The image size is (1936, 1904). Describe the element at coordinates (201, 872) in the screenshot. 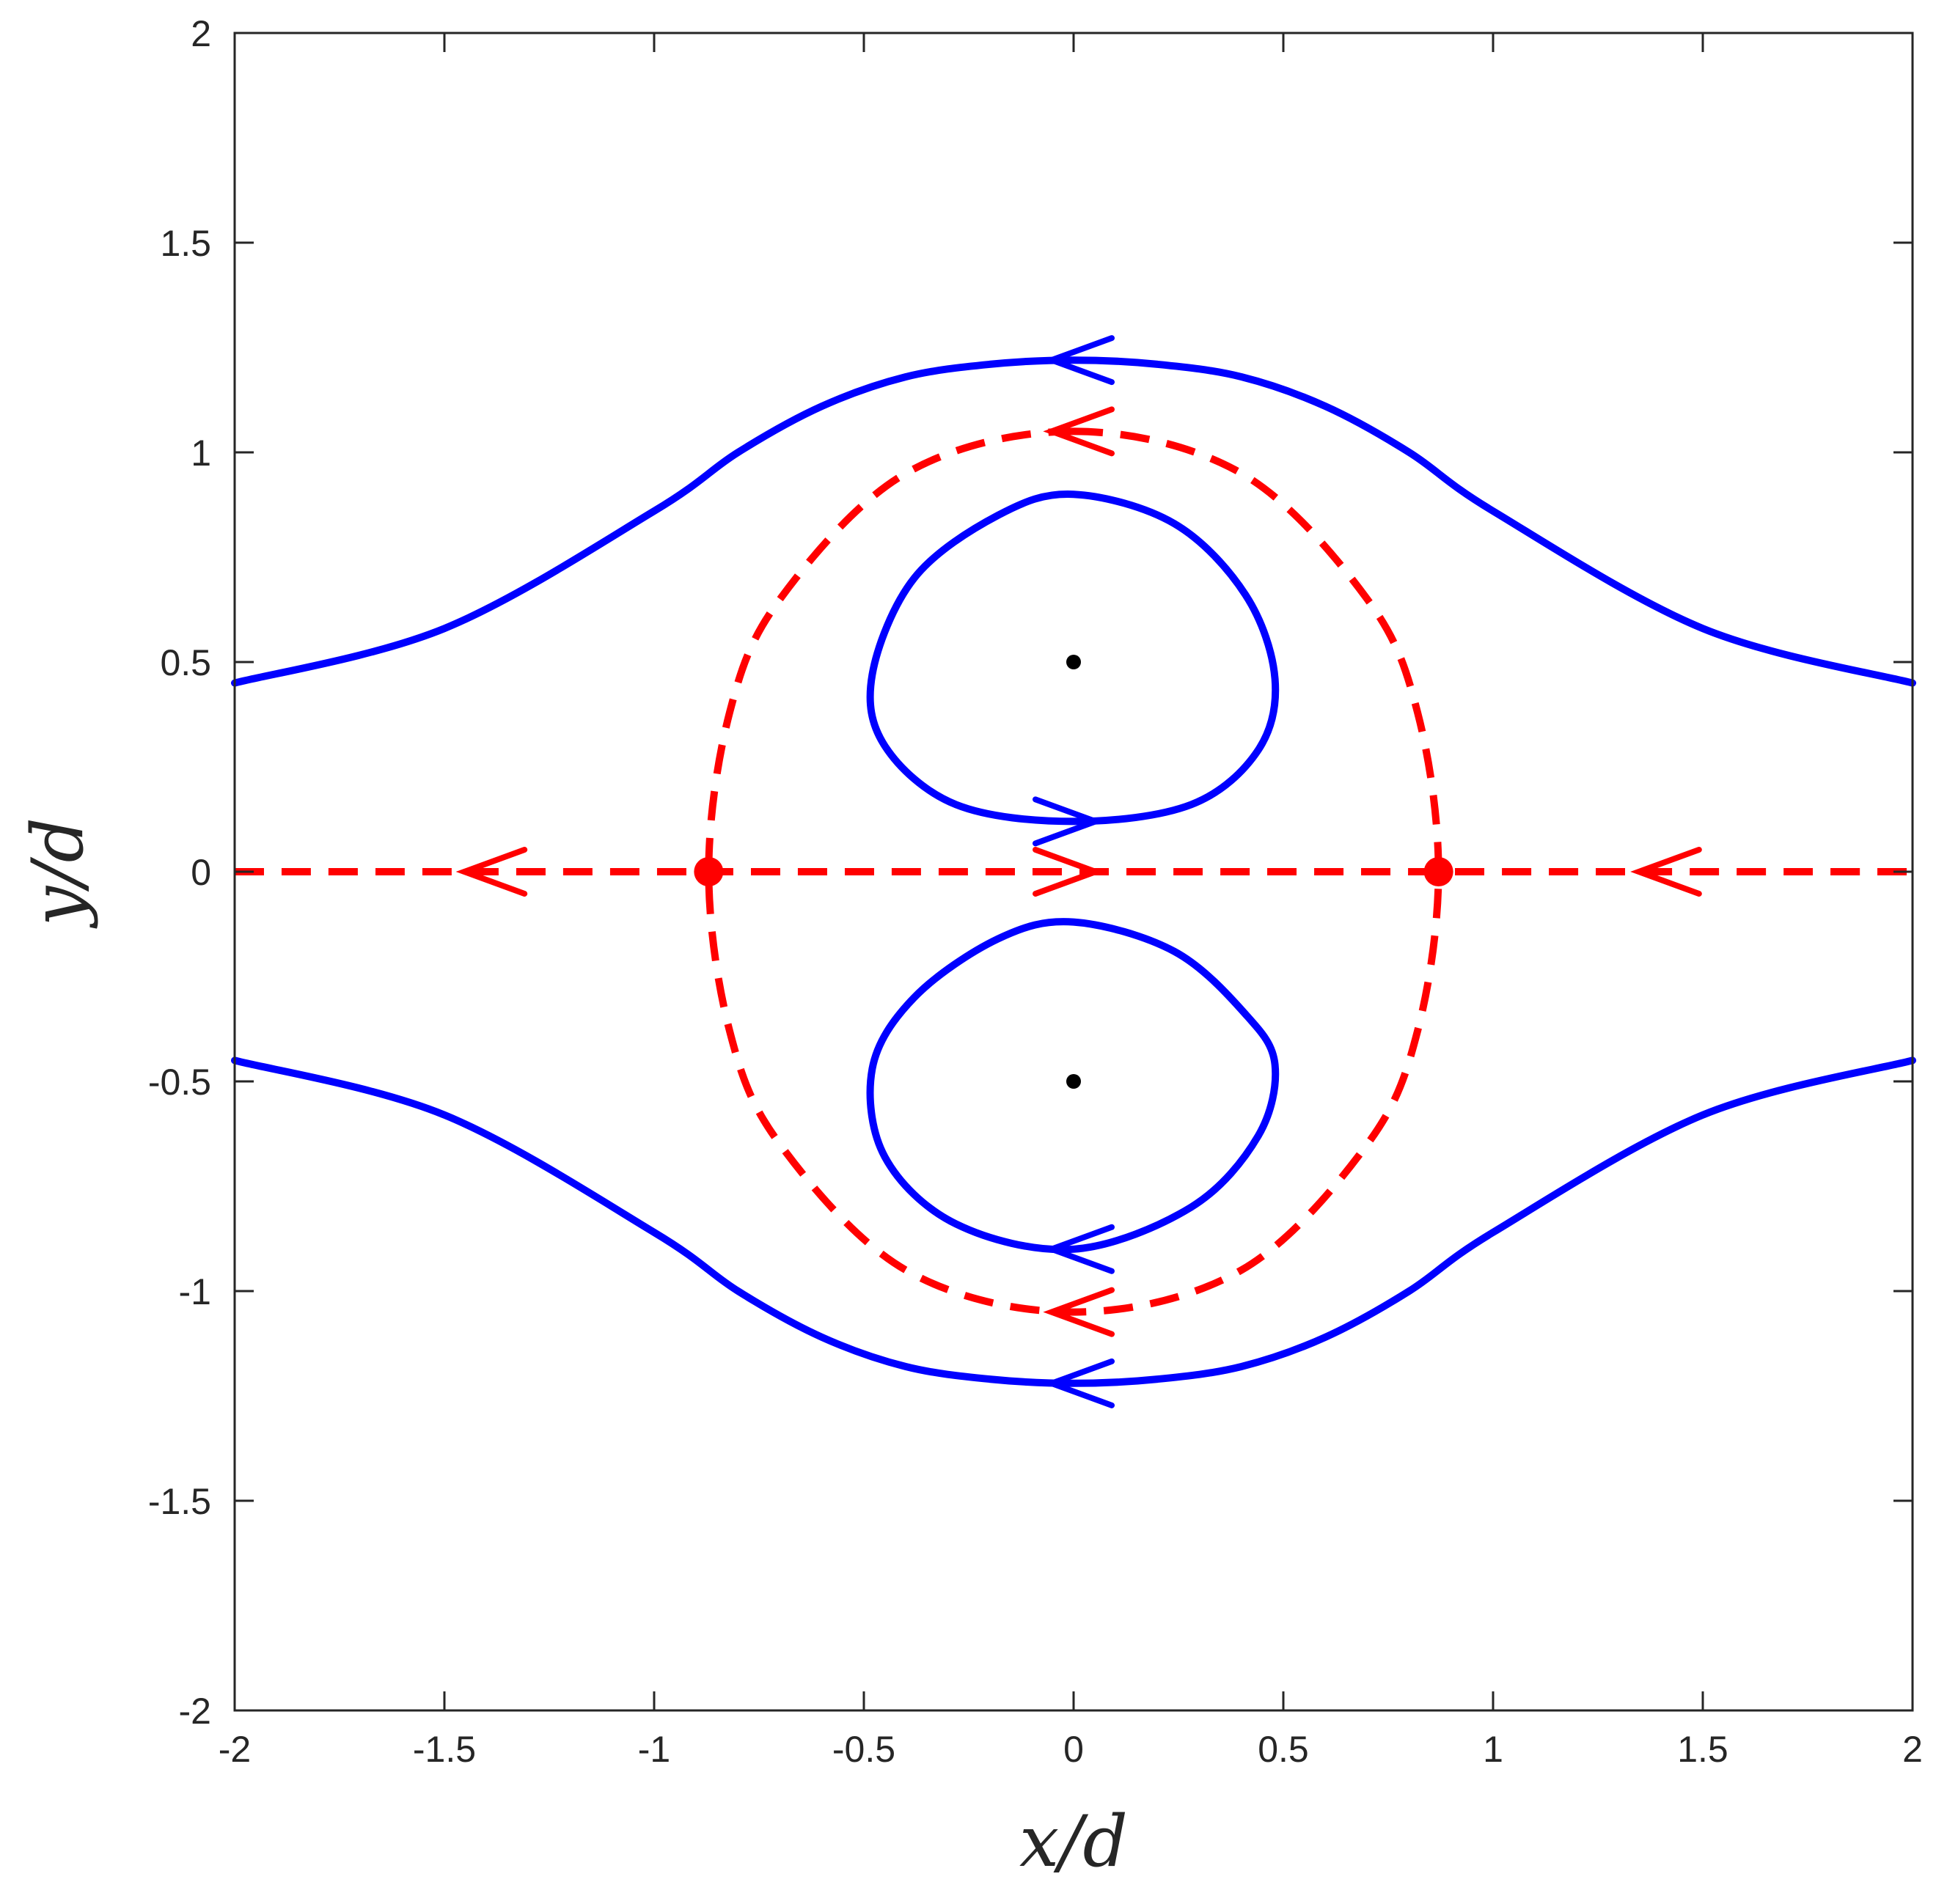

I see `y-tick-label-4: 0` at that location.